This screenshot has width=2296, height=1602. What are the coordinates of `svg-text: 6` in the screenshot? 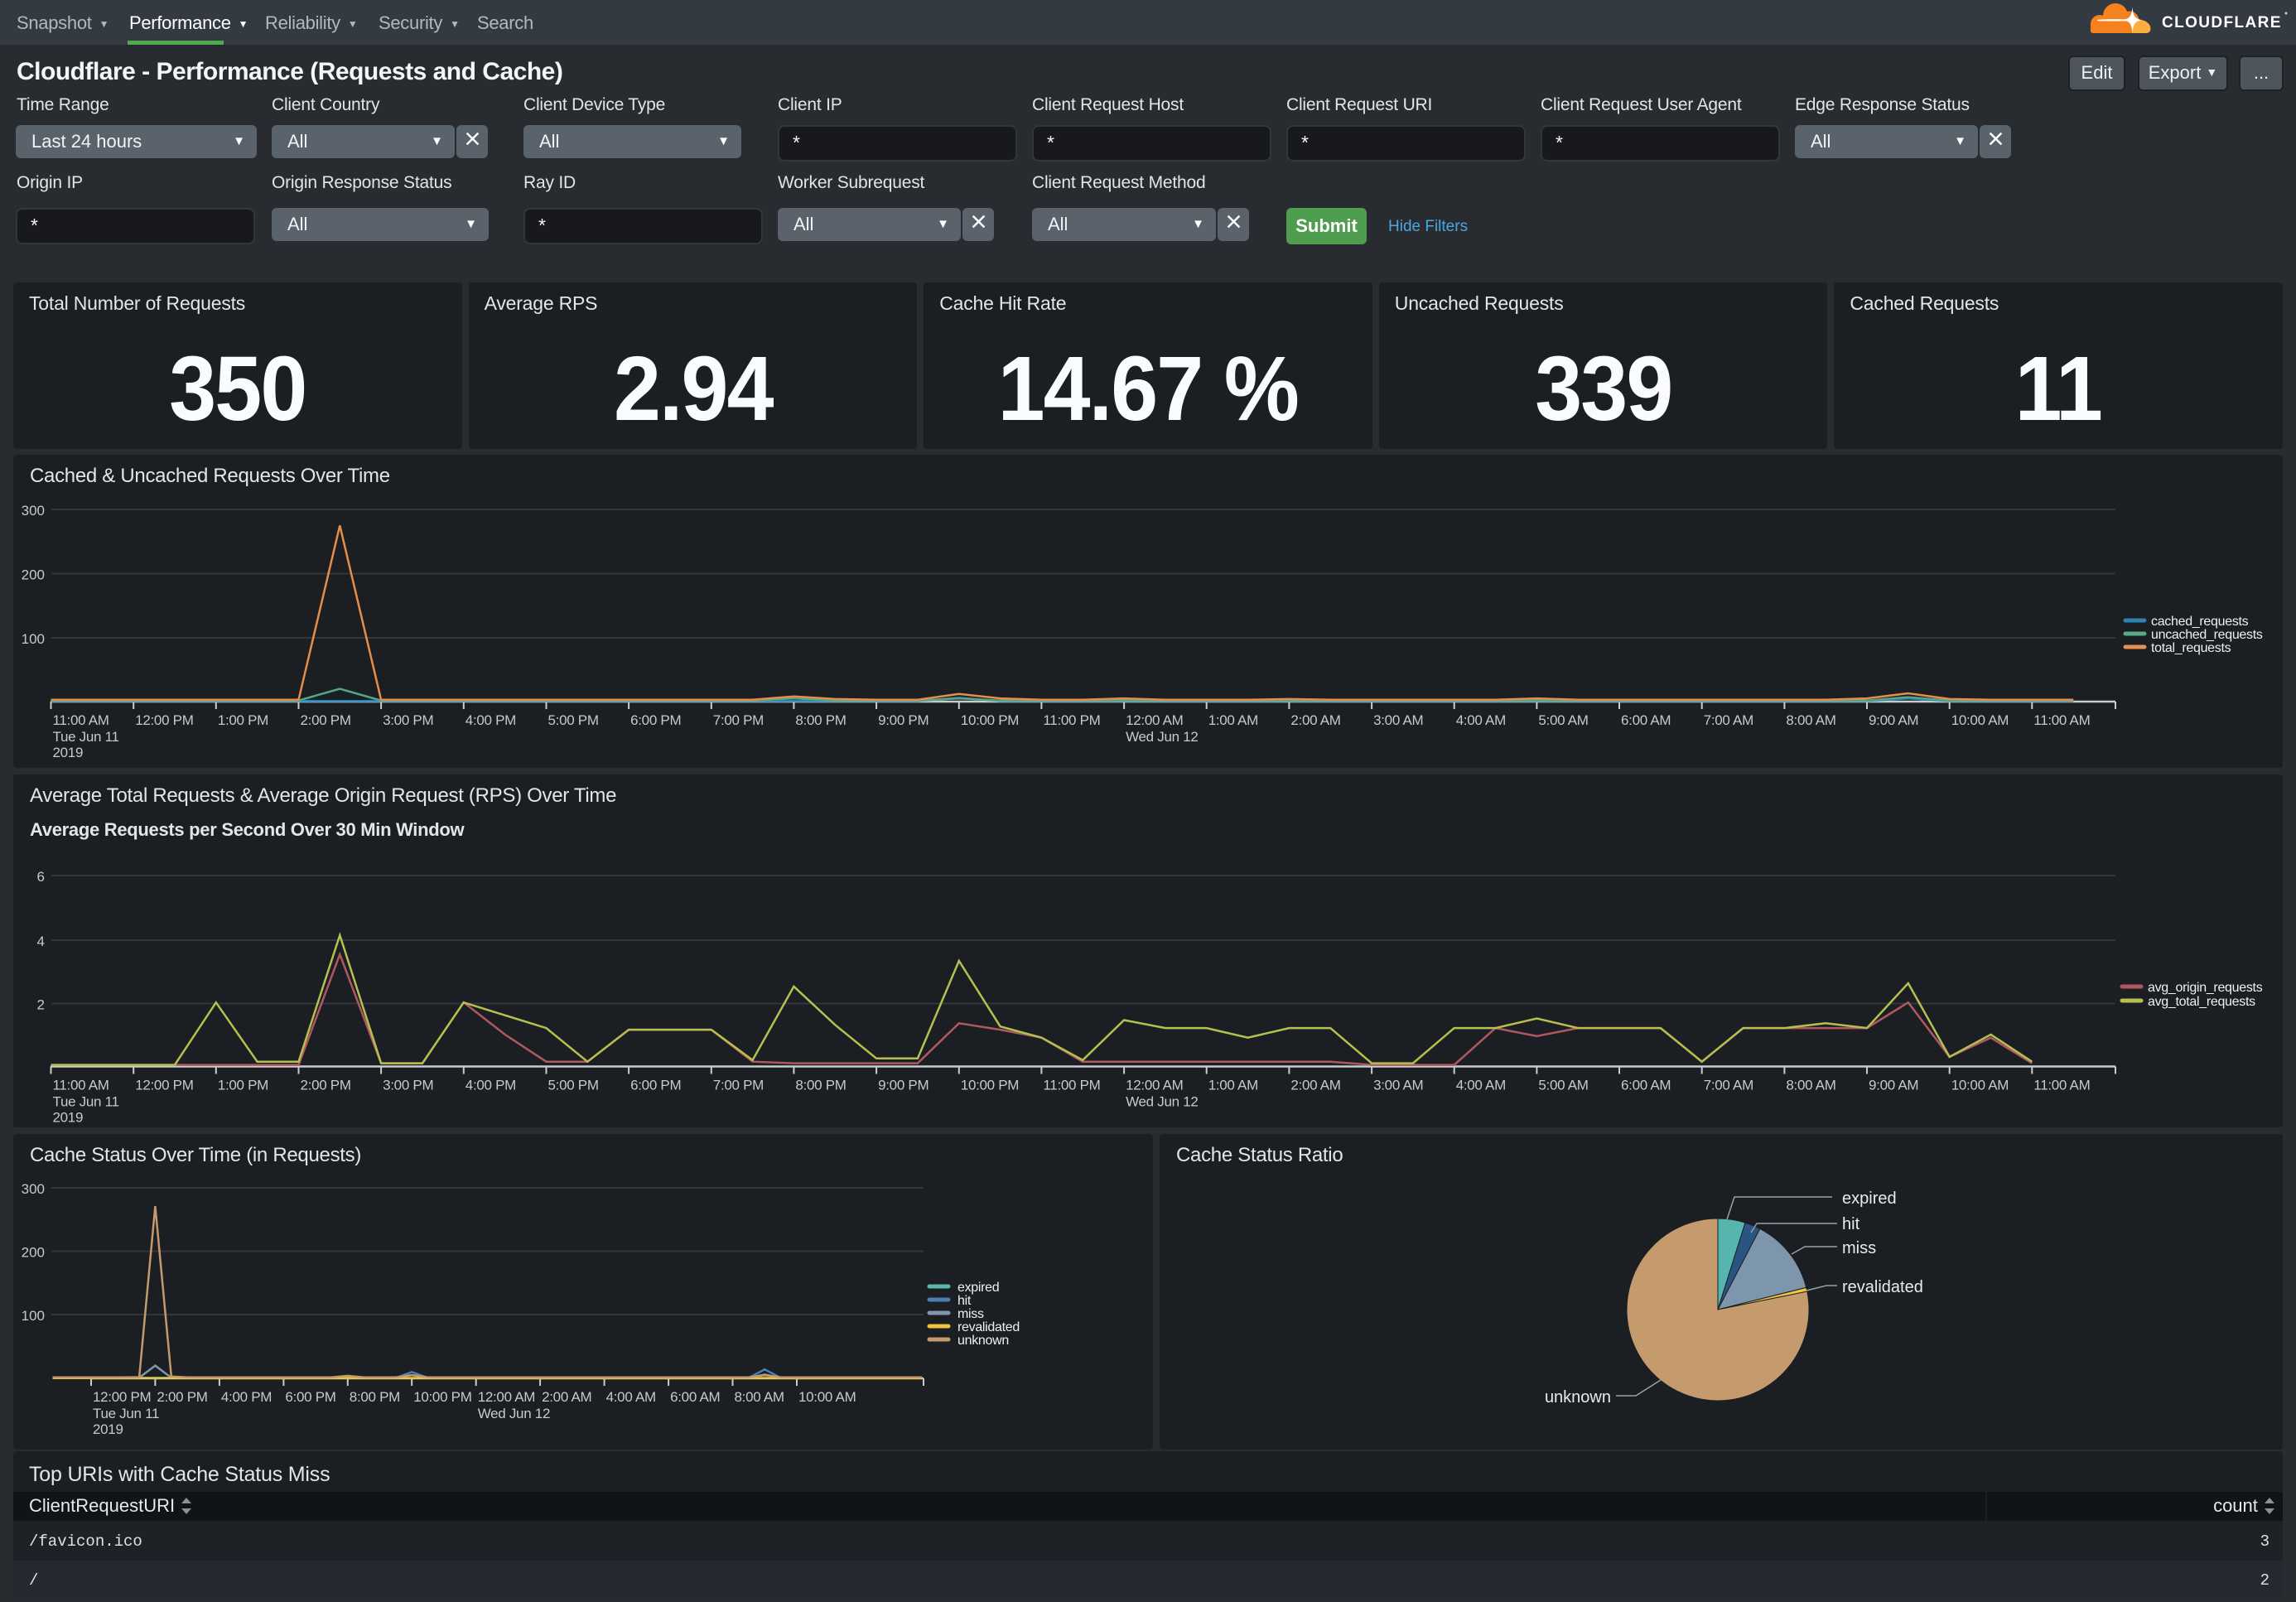 It's located at (41, 877).